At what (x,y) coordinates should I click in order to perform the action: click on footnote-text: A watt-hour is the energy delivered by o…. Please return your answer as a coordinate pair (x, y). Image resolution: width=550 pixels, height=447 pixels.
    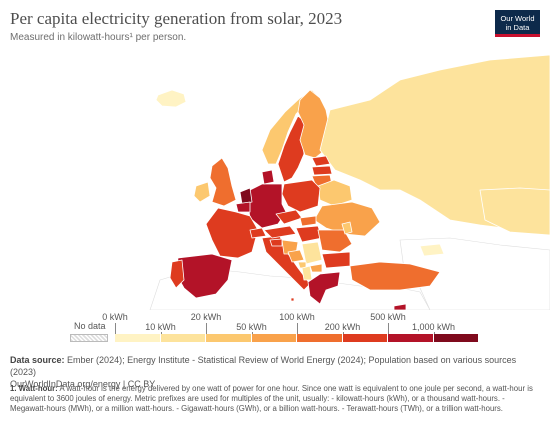
    Looking at the image, I should click on (271, 398).